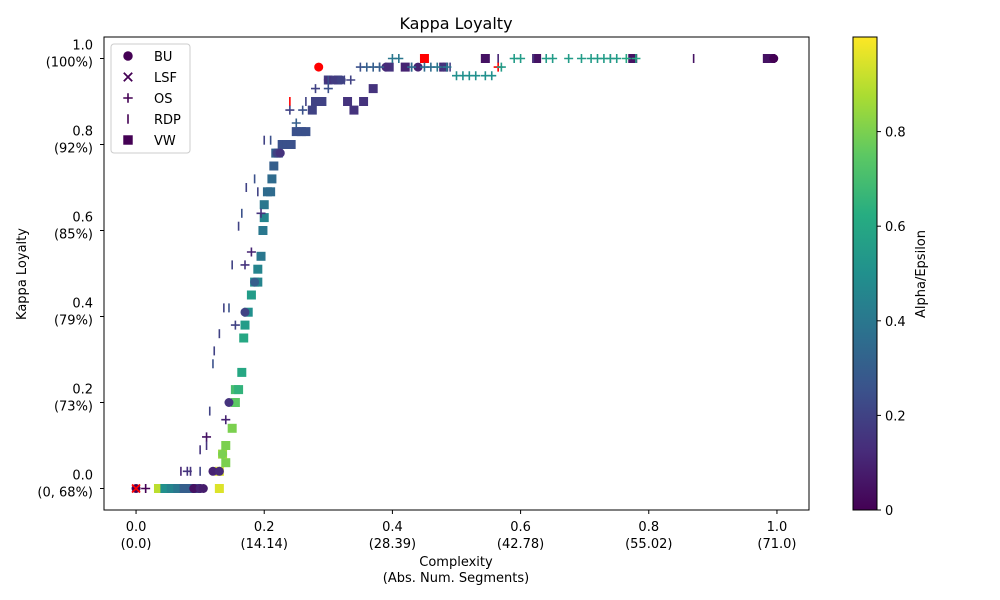 Image resolution: width=1000 pixels, height=600 pixels. Describe the element at coordinates (777, 527) in the screenshot. I see `x-tick-label: 1.0` at that location.